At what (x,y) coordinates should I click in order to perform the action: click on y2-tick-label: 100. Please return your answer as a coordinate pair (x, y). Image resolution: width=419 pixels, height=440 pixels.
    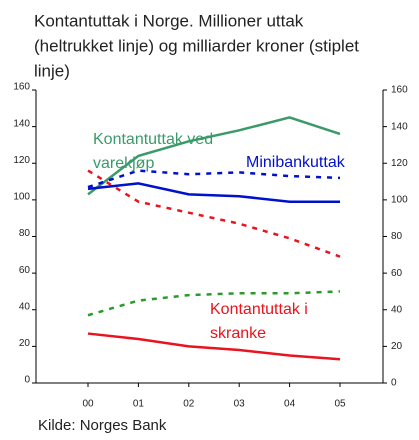
    Looking at the image, I should click on (399, 200).